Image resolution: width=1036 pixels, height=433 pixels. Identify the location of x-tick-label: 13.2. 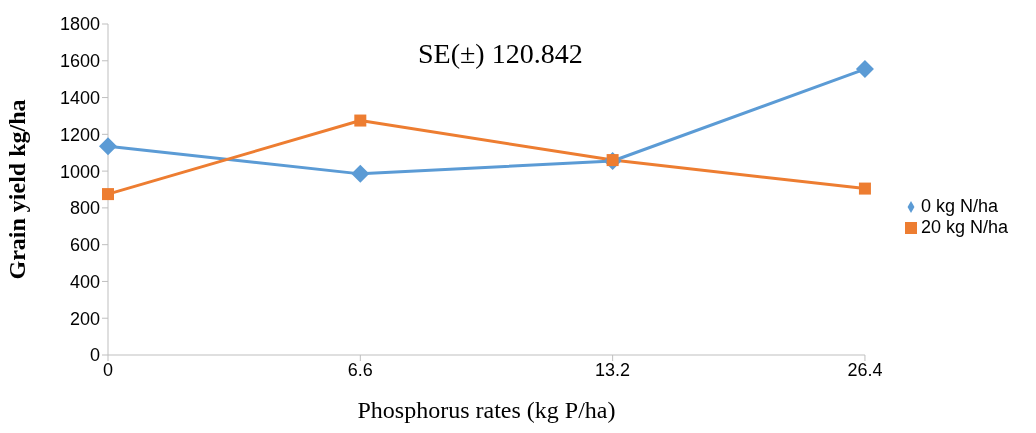
(613, 369).